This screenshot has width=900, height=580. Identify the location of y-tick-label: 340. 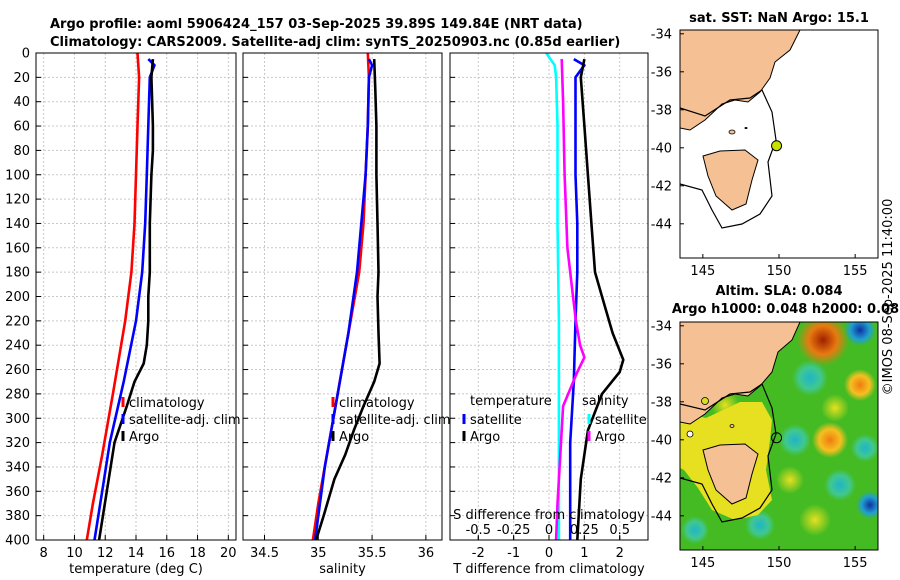
(17, 467).